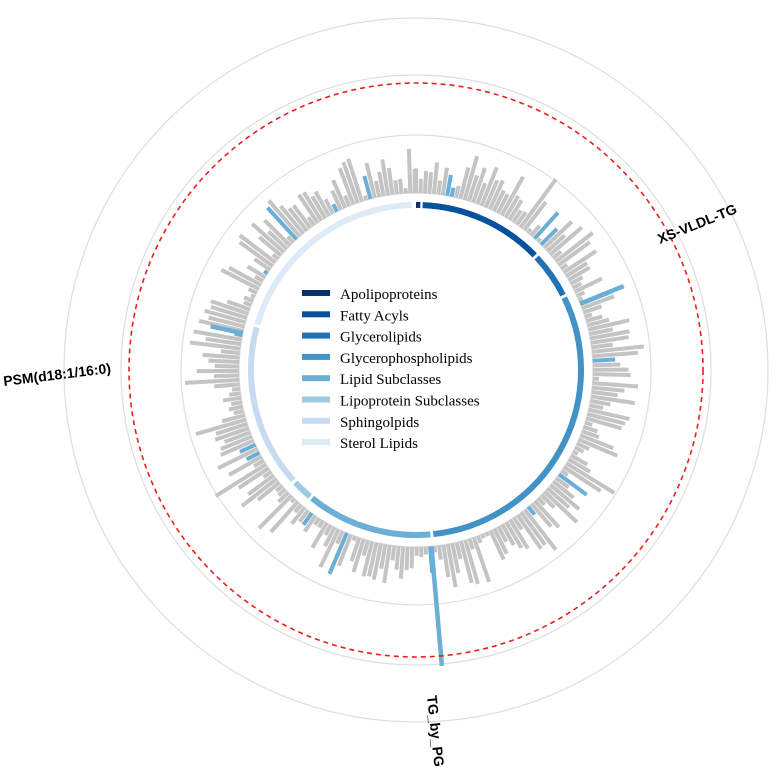  What do you see at coordinates (697, 223) in the screenshot?
I see `callout-label: XS-VLDL-TG` at bounding box center [697, 223].